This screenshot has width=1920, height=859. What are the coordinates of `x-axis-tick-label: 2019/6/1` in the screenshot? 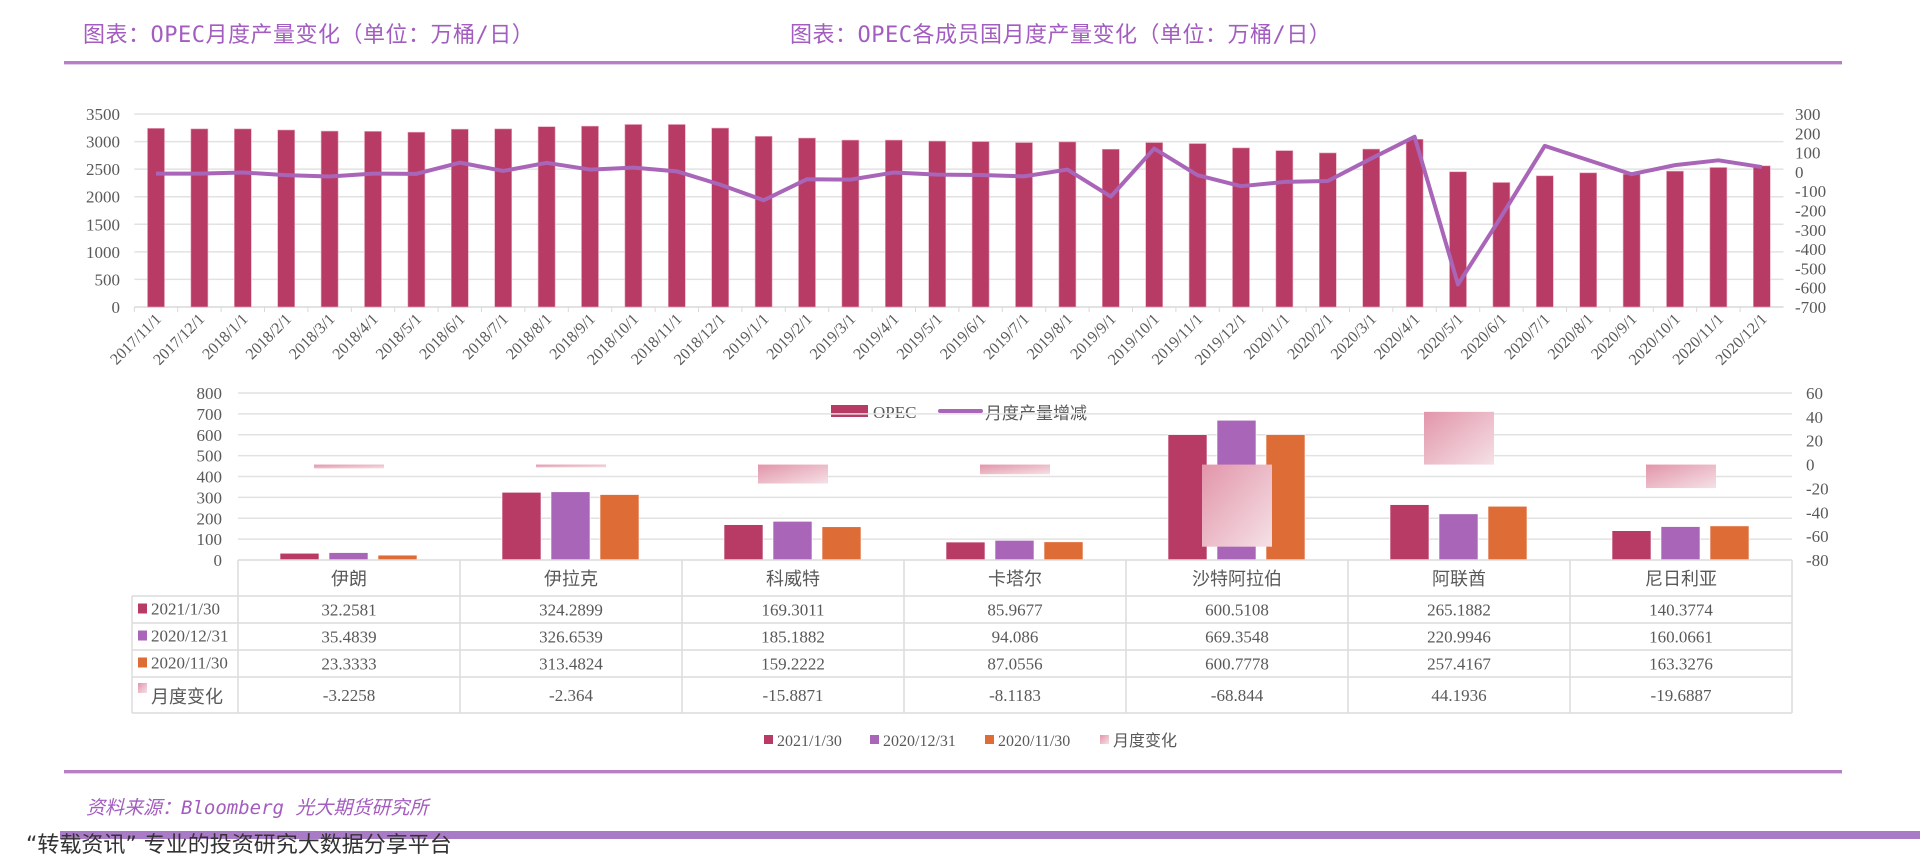 It's located at (963, 337).